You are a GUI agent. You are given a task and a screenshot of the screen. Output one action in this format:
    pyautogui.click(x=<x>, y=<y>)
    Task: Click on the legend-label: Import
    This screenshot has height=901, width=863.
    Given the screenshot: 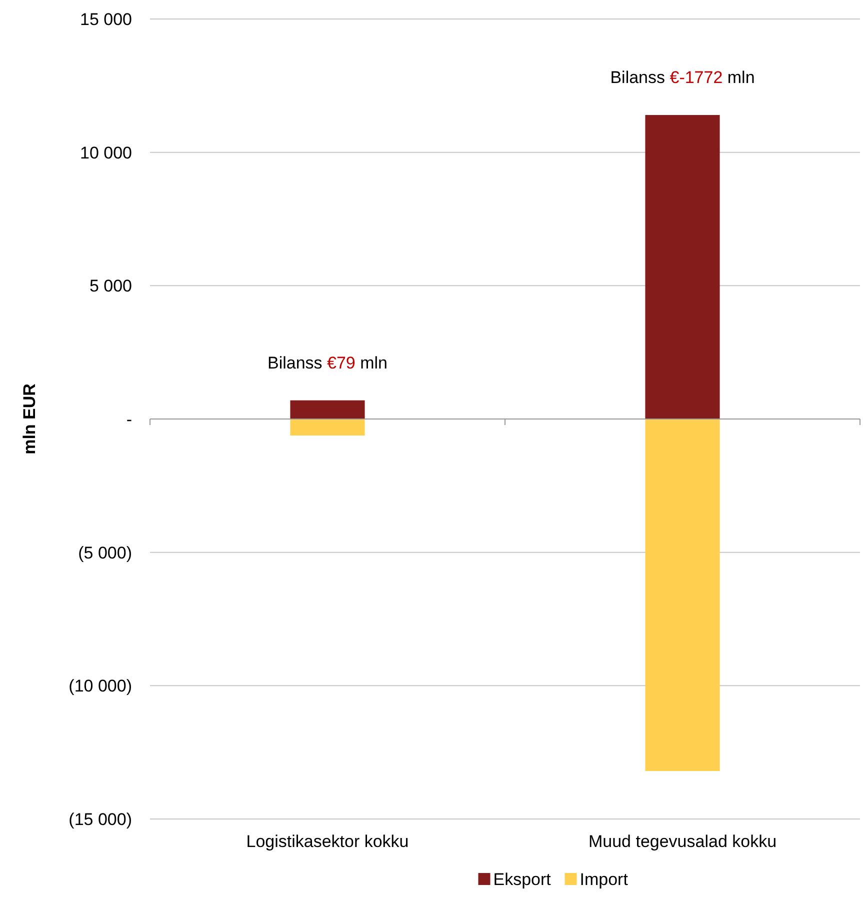 What is the action you would take?
    pyautogui.click(x=604, y=879)
    